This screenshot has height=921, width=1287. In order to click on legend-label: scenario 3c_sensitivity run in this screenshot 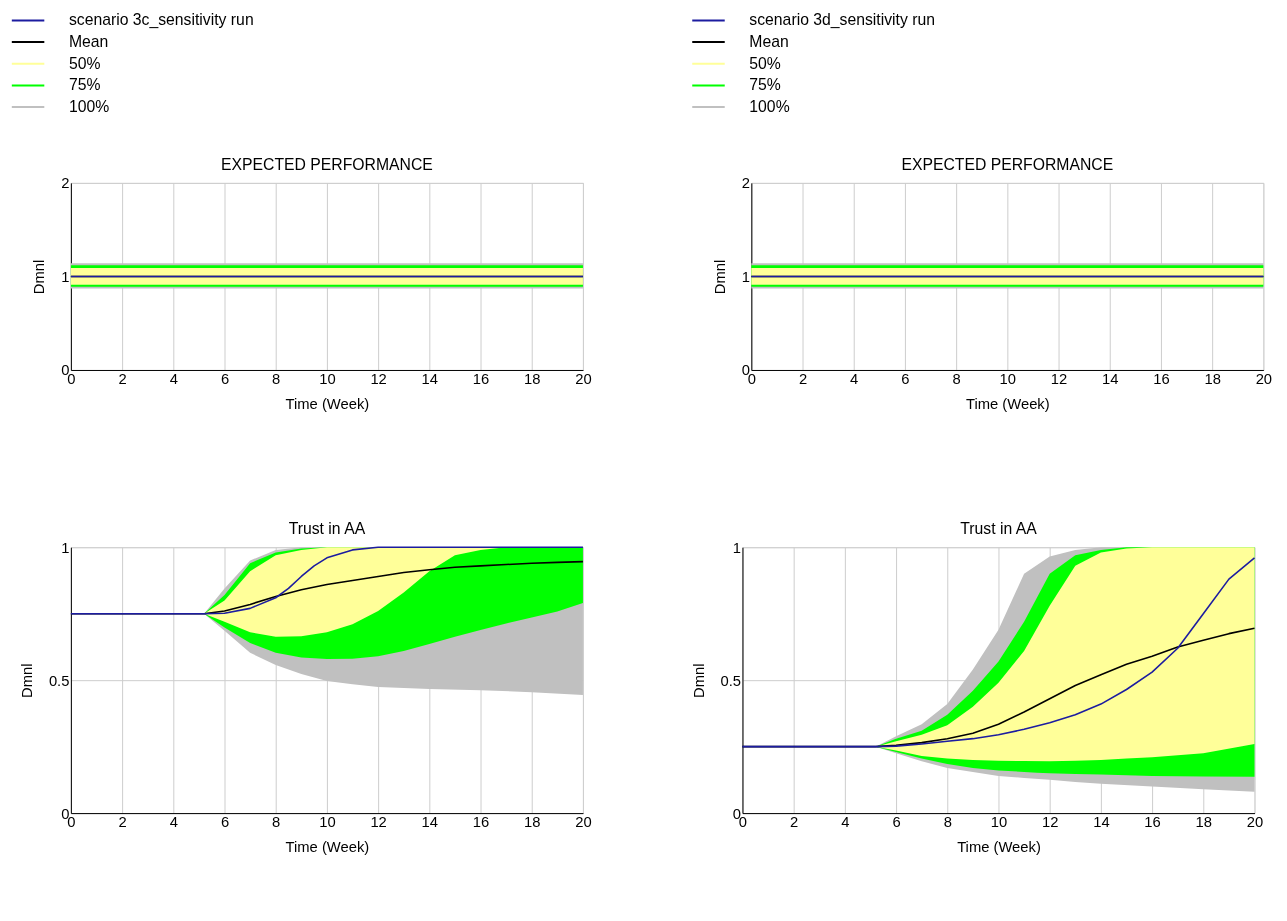, I will do `click(161, 20)`.